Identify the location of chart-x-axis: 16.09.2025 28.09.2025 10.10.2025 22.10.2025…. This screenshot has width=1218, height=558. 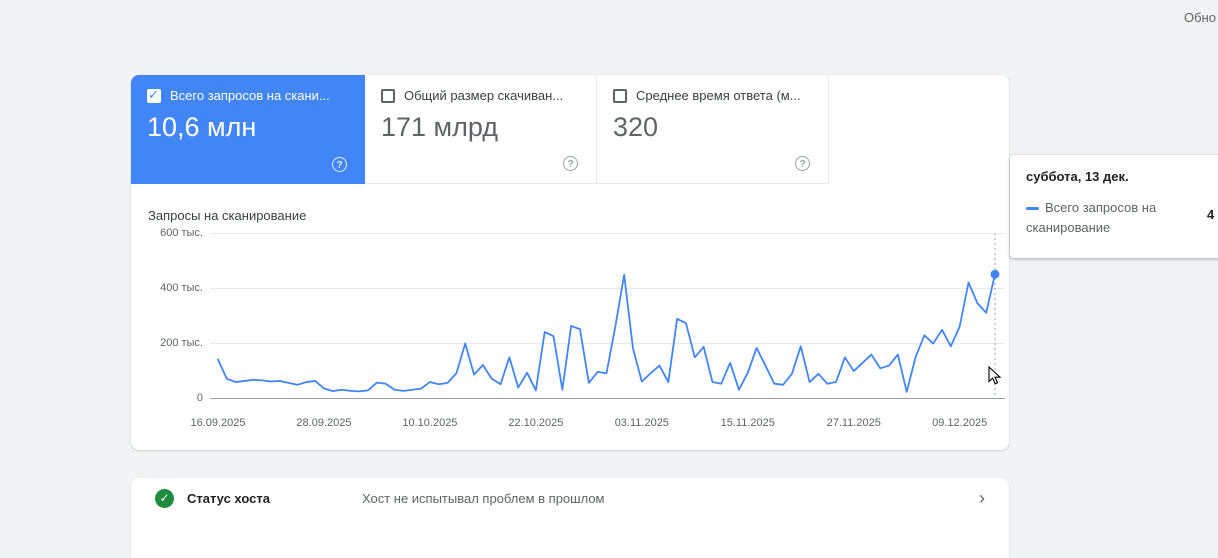
(597, 424).